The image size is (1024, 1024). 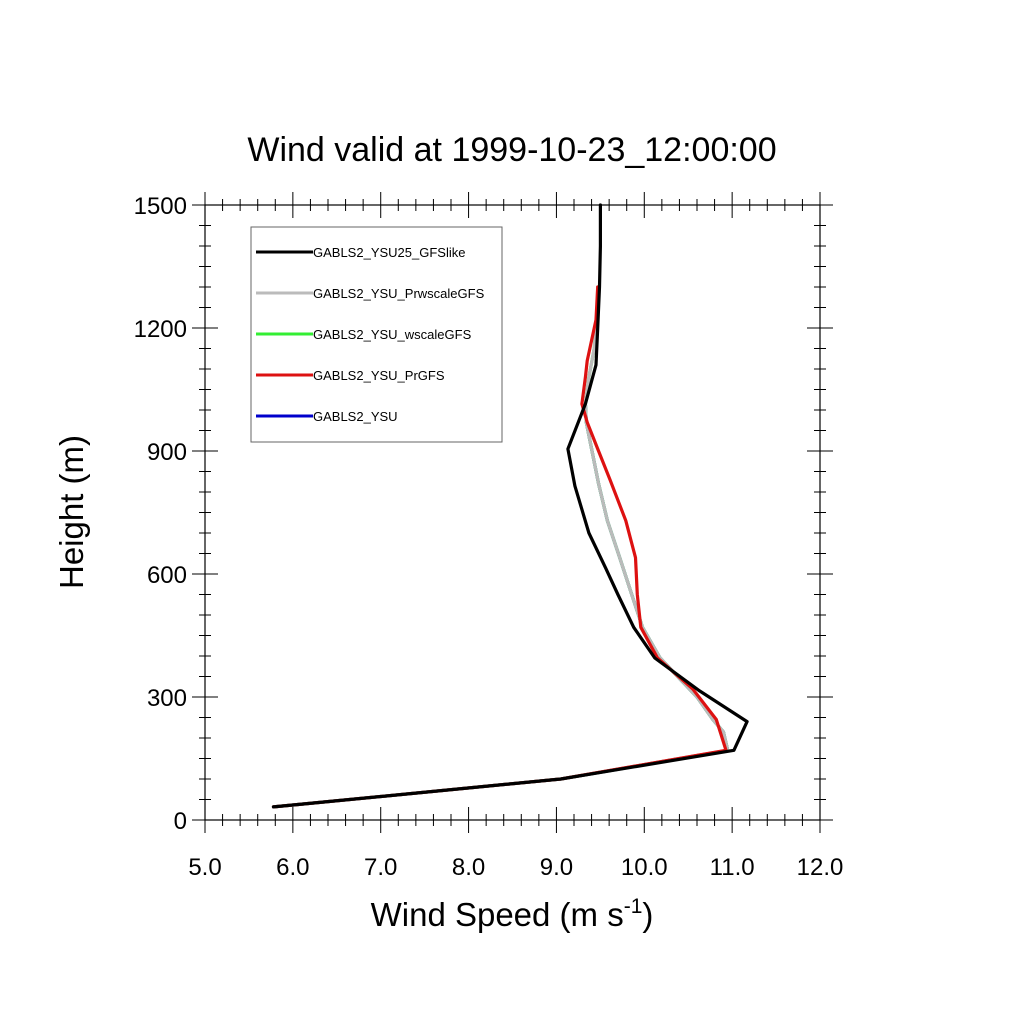 I want to click on x-tick-label: 10.0, so click(x=644, y=867).